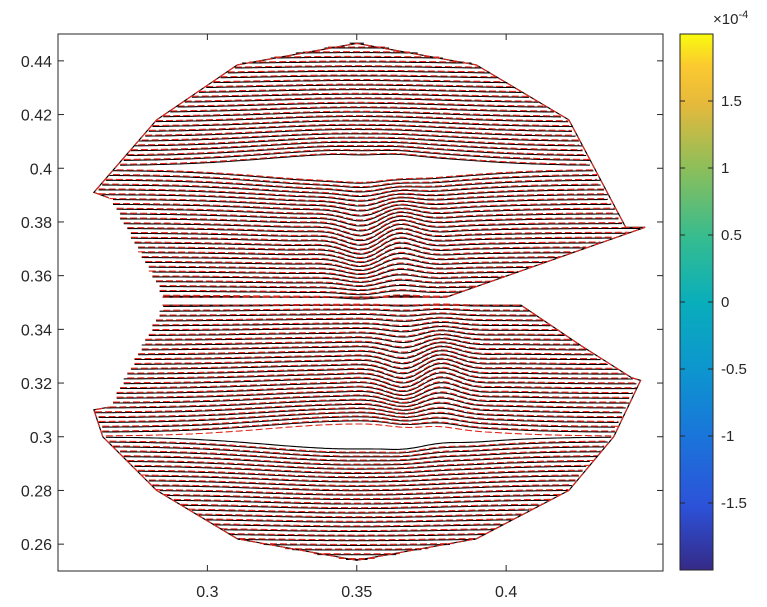 The width and height of the screenshot is (767, 607). Describe the element at coordinates (36, 330) in the screenshot. I see `y-tick-label: 0.34` at that location.